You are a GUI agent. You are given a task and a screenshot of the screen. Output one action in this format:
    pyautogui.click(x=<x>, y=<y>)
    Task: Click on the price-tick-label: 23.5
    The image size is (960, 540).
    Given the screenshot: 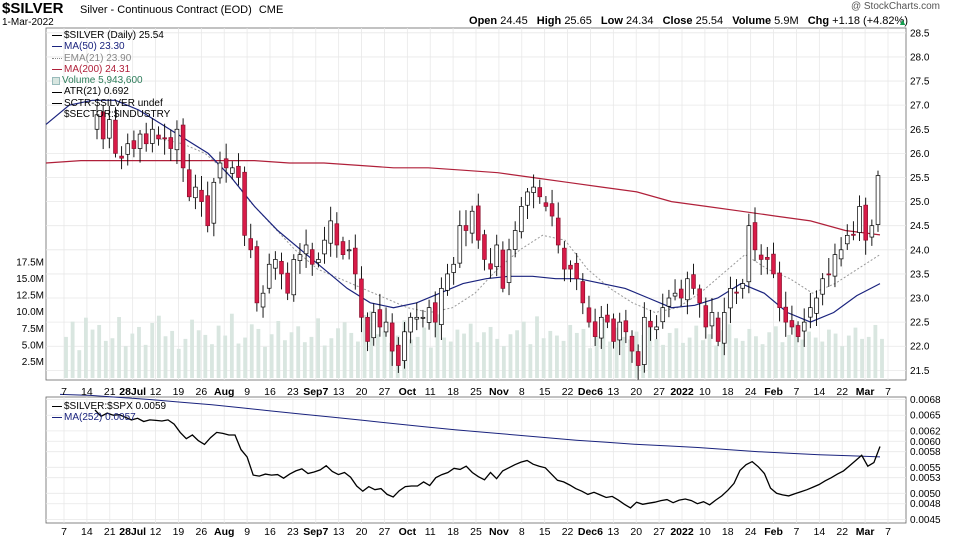 What is the action you would take?
    pyautogui.click(x=920, y=274)
    